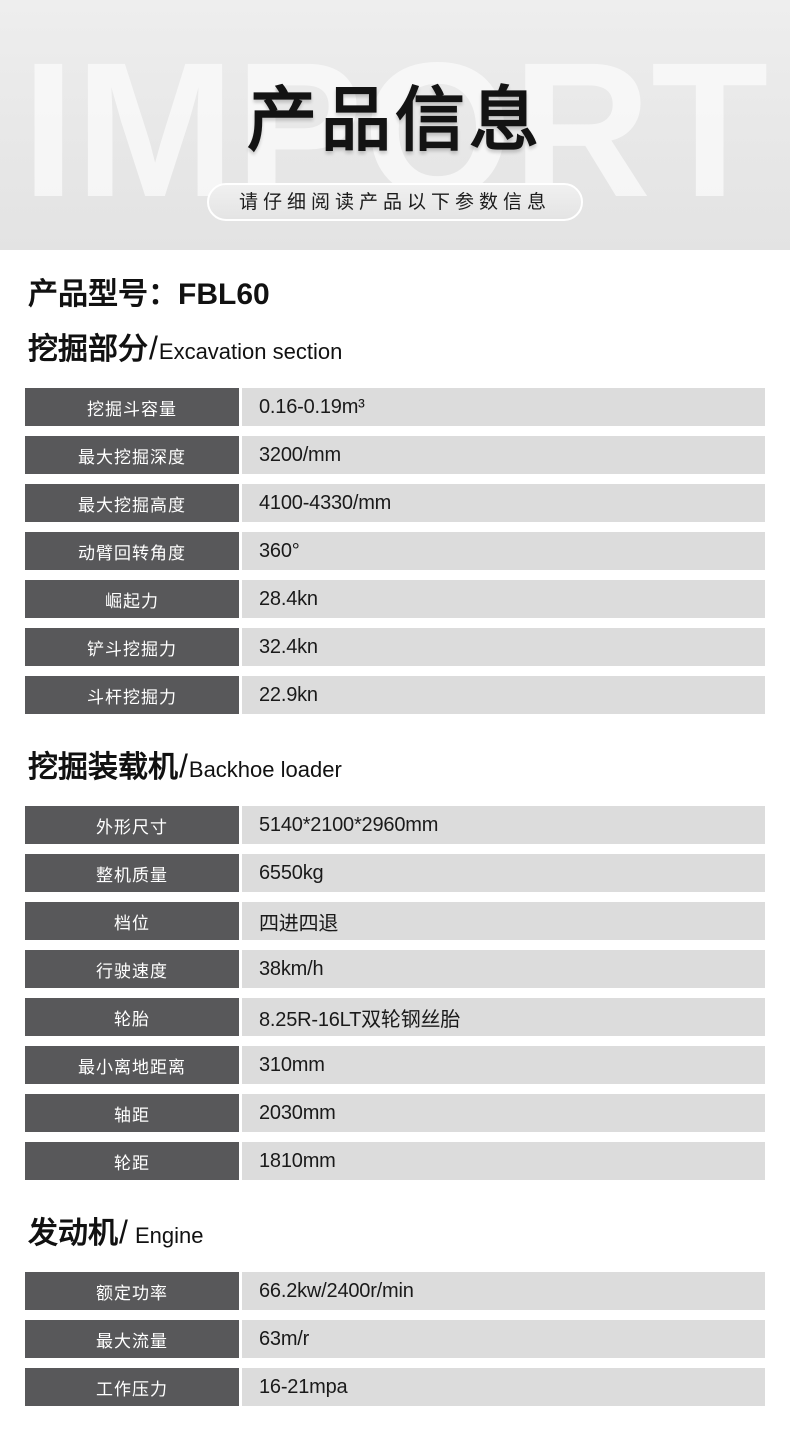  Describe the element at coordinates (132, 455) in the screenshot. I see `spec-label: 最大挖掘深度` at that location.